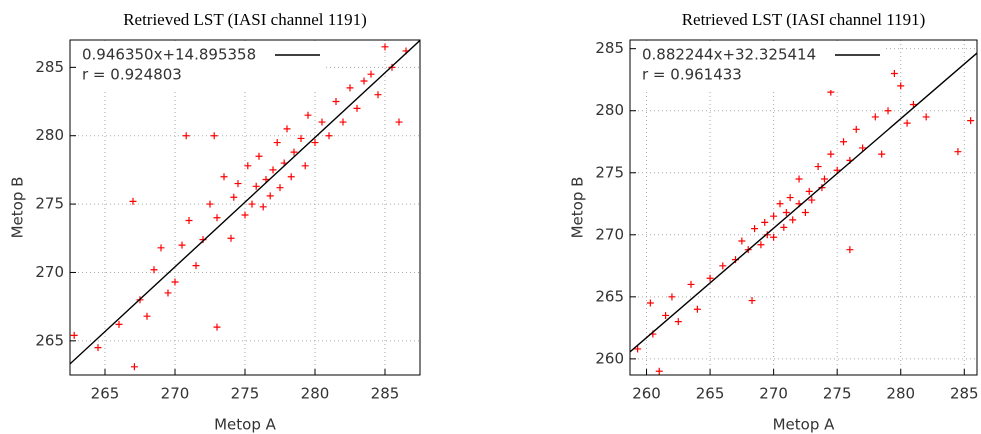  Describe the element at coordinates (692, 75) in the screenshot. I see `annotation: r = 0.961433` at that location.